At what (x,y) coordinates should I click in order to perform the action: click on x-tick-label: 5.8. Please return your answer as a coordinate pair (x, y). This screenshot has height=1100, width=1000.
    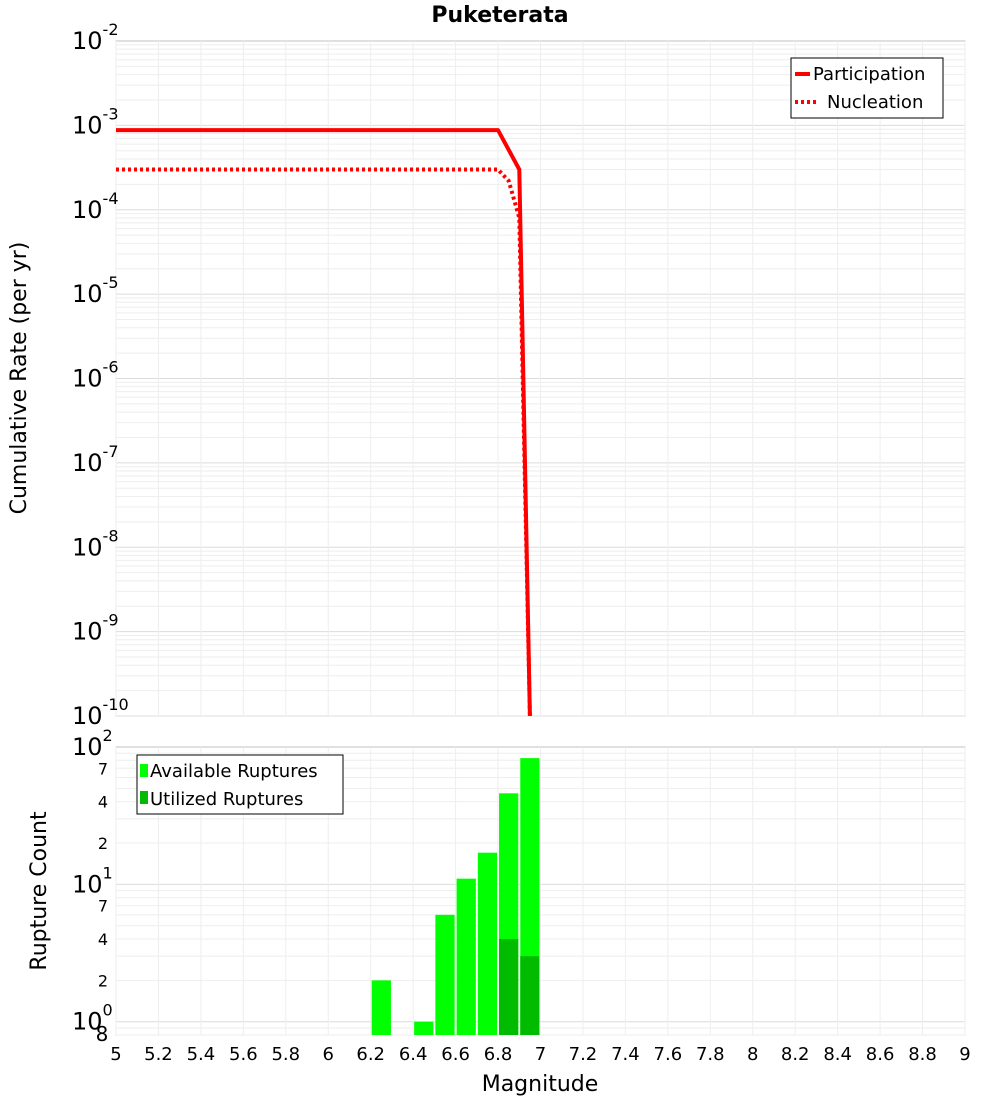
    Looking at the image, I should click on (285, 1054).